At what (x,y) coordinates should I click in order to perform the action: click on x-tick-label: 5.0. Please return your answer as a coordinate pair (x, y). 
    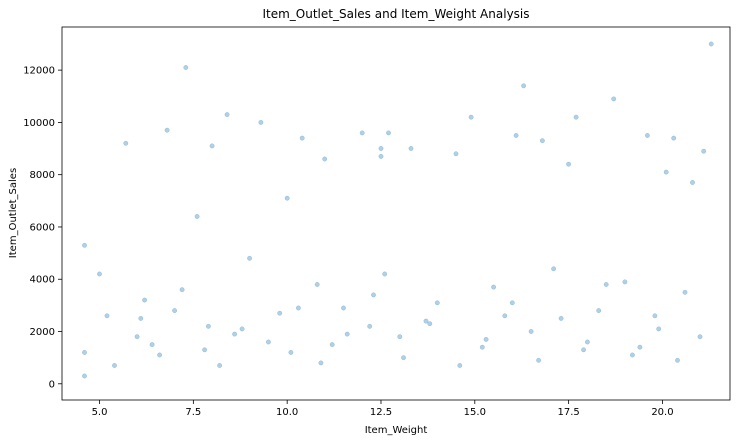
    Looking at the image, I should click on (100, 412).